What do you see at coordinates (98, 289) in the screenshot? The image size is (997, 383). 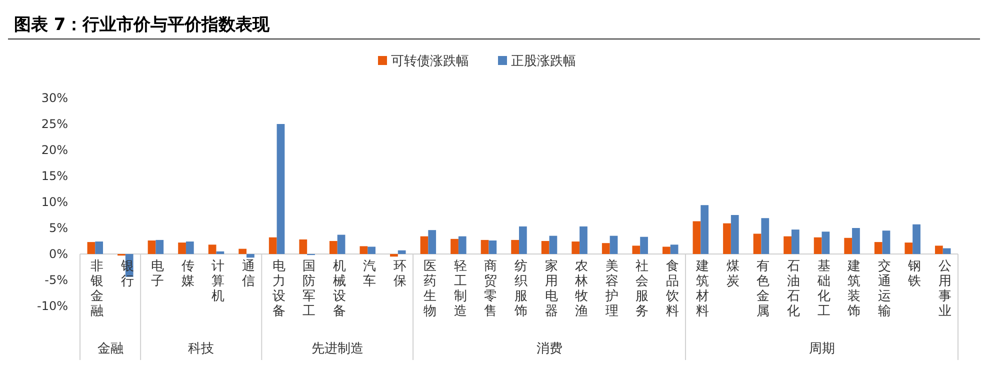 I see `x-tick-label: 非银金融` at bounding box center [98, 289].